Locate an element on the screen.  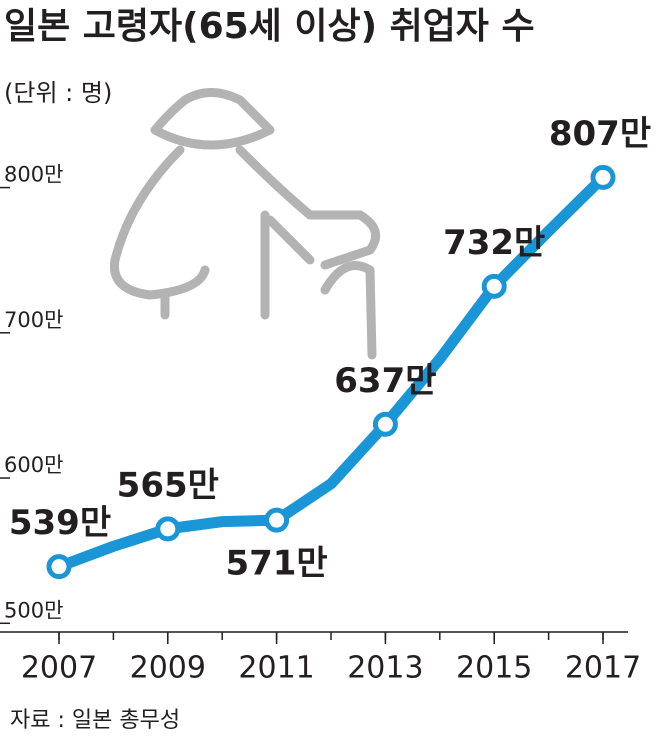
y-tick-label: 700만 is located at coordinates (33, 320).